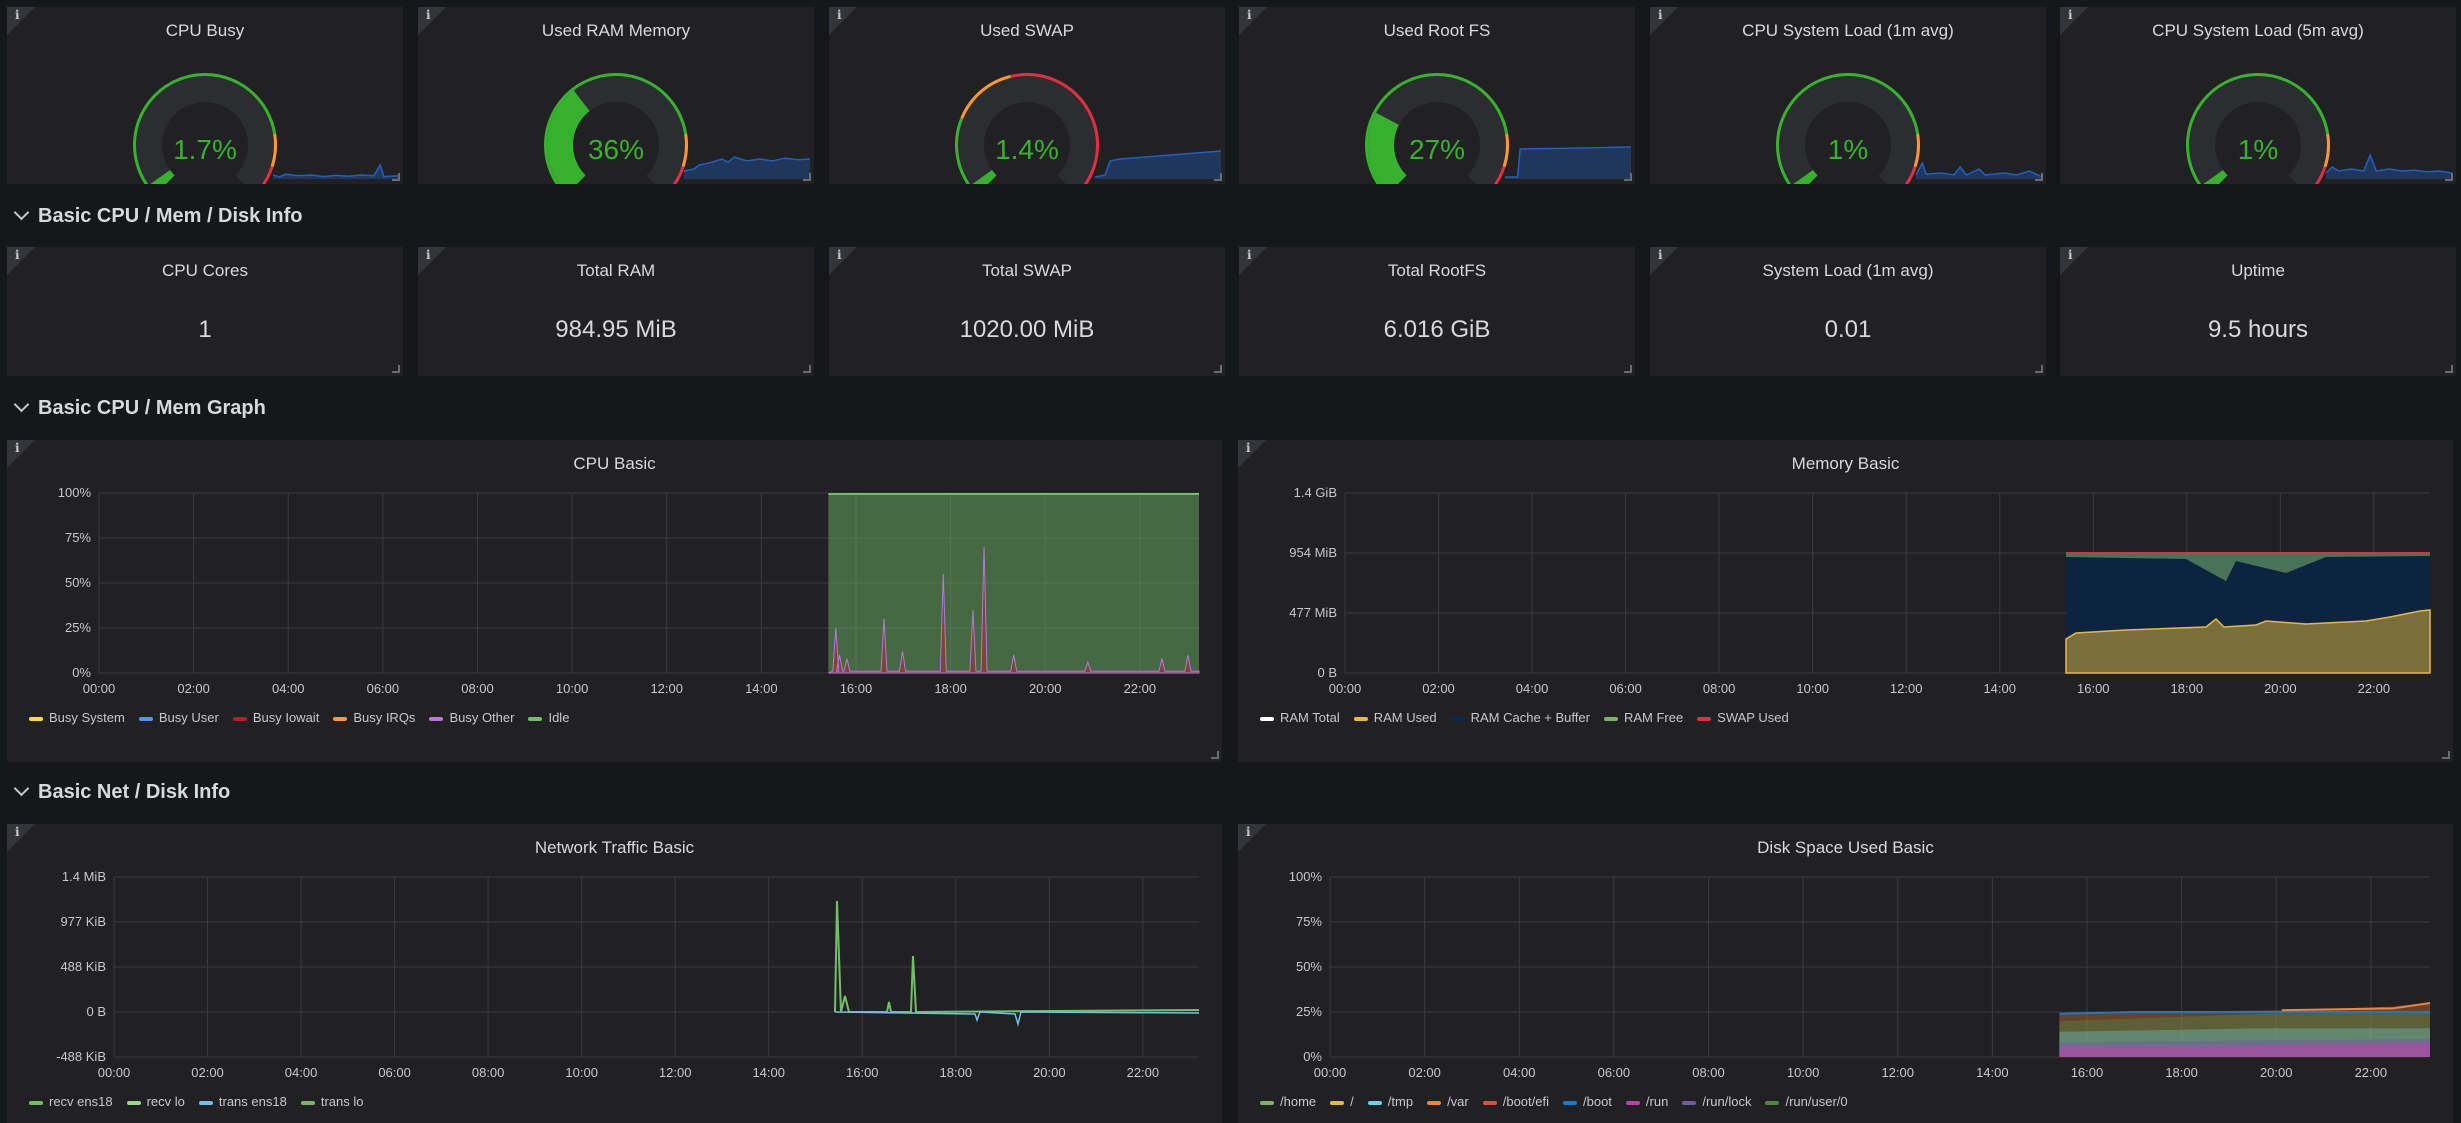  Describe the element at coordinates (1848, 311) in the screenshot. I see `panel-system-load-1m-avg: i System Load (1m avg) 0.01` at that location.